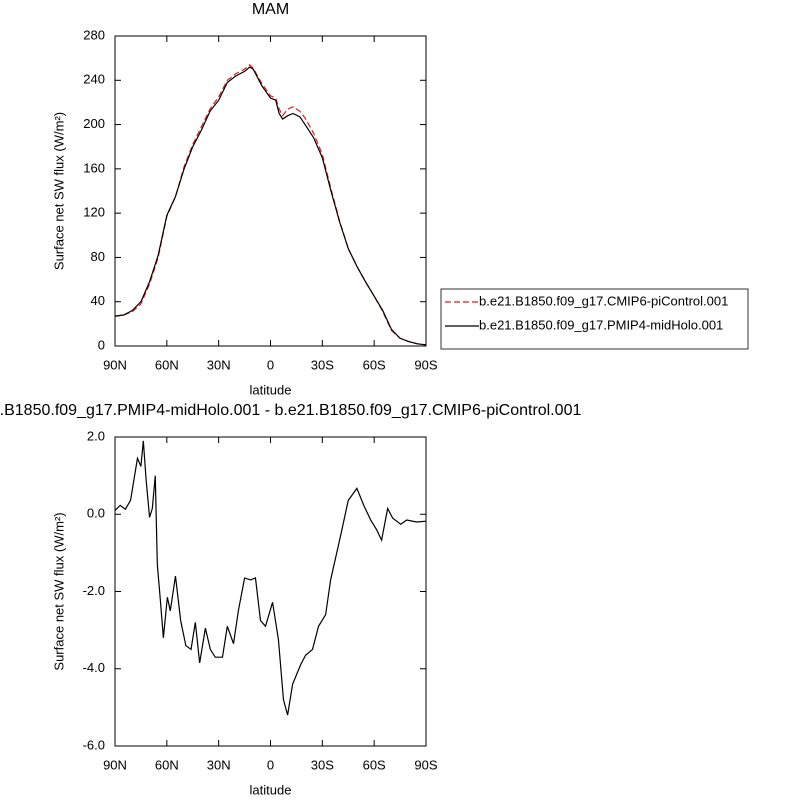 The image size is (800, 800). Describe the element at coordinates (94, 123) in the screenshot. I see `y-tick-label: 200` at that location.